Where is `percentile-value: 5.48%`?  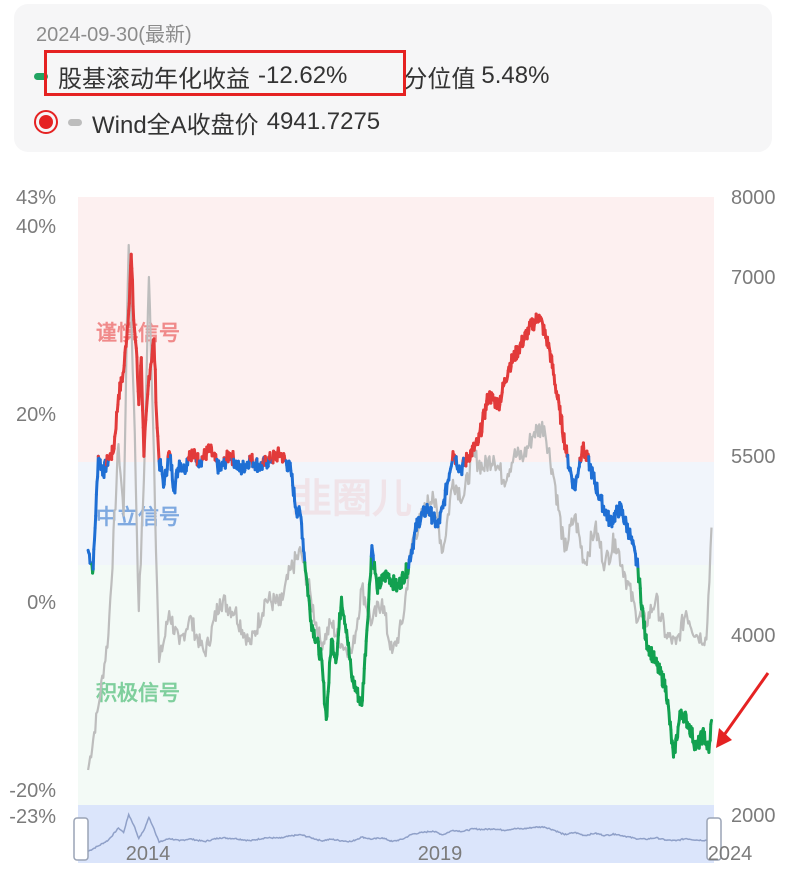 percentile-value: 5.48% is located at coordinates (515, 75).